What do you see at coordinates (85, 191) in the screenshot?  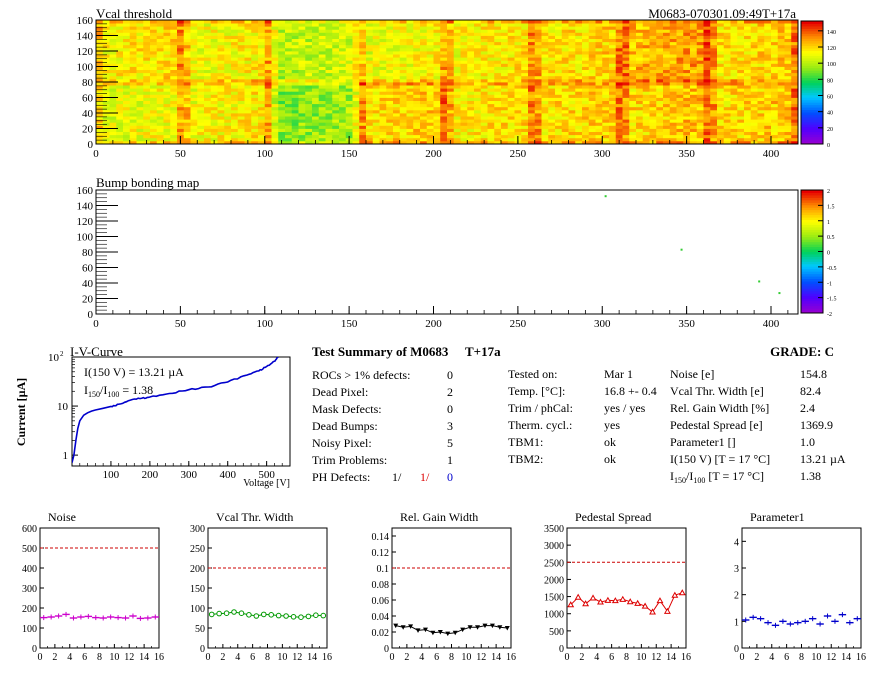 I see `bump-y-tick-label: 160` at bounding box center [85, 191].